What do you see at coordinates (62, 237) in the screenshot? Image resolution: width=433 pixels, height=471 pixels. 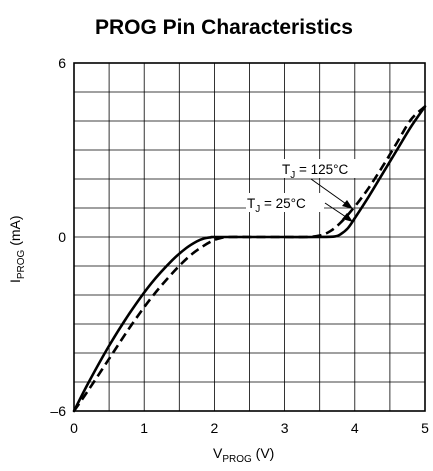 I see `y-tick-label: 0` at bounding box center [62, 237].